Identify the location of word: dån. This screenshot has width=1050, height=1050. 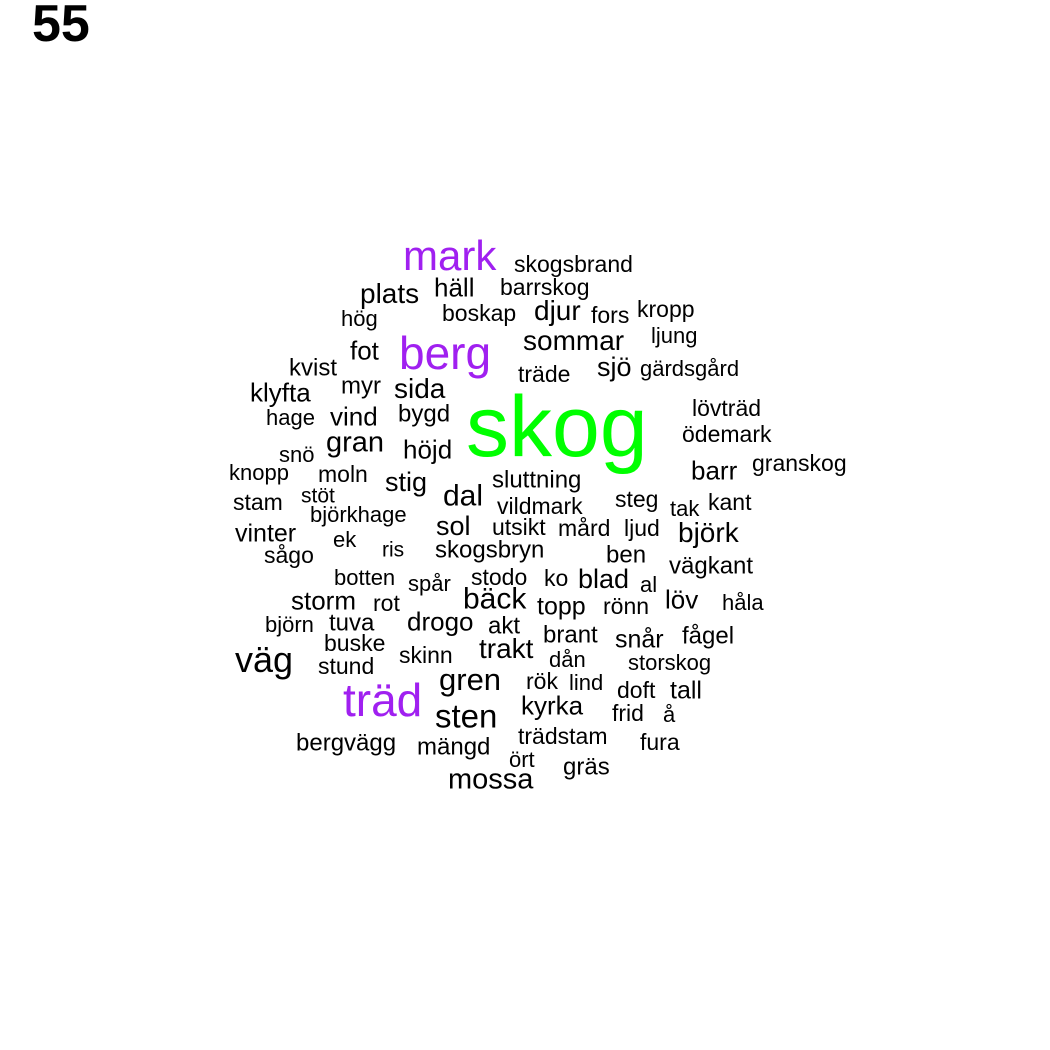
(567, 659).